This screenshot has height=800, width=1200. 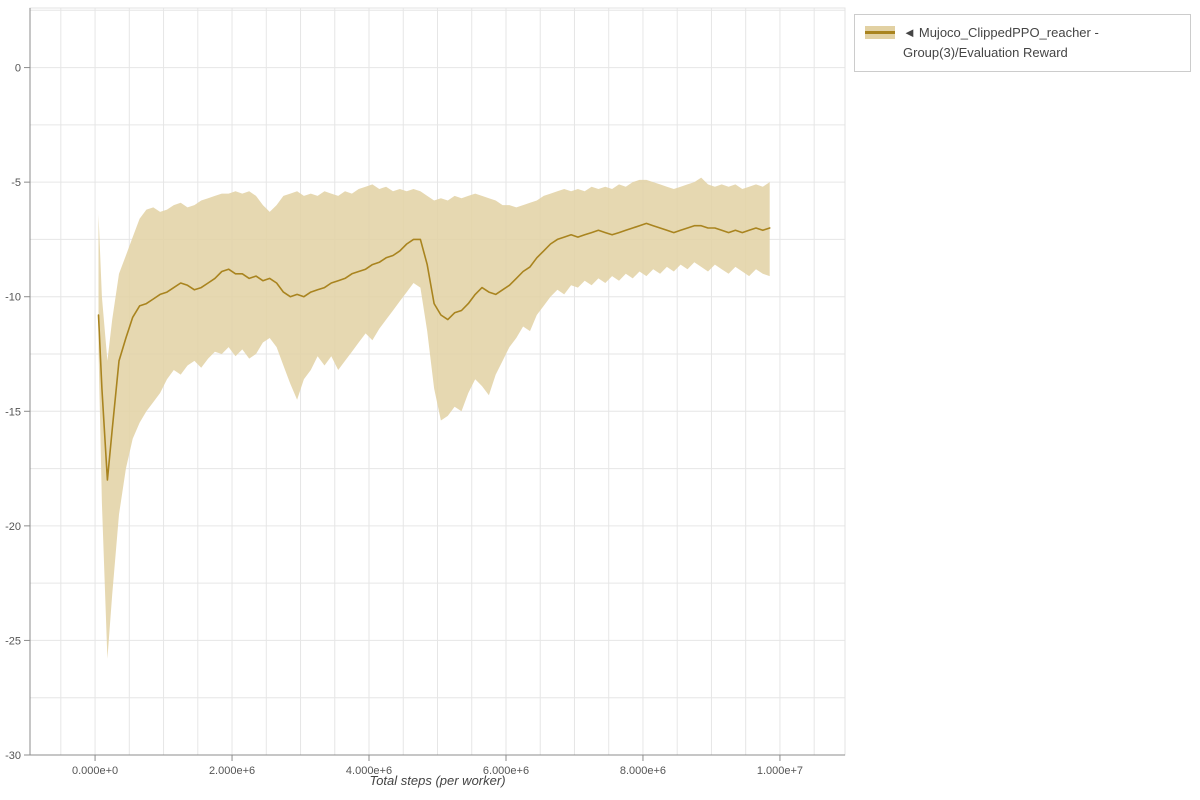 I want to click on x-tick-label: 6.000e+6, so click(x=506, y=771).